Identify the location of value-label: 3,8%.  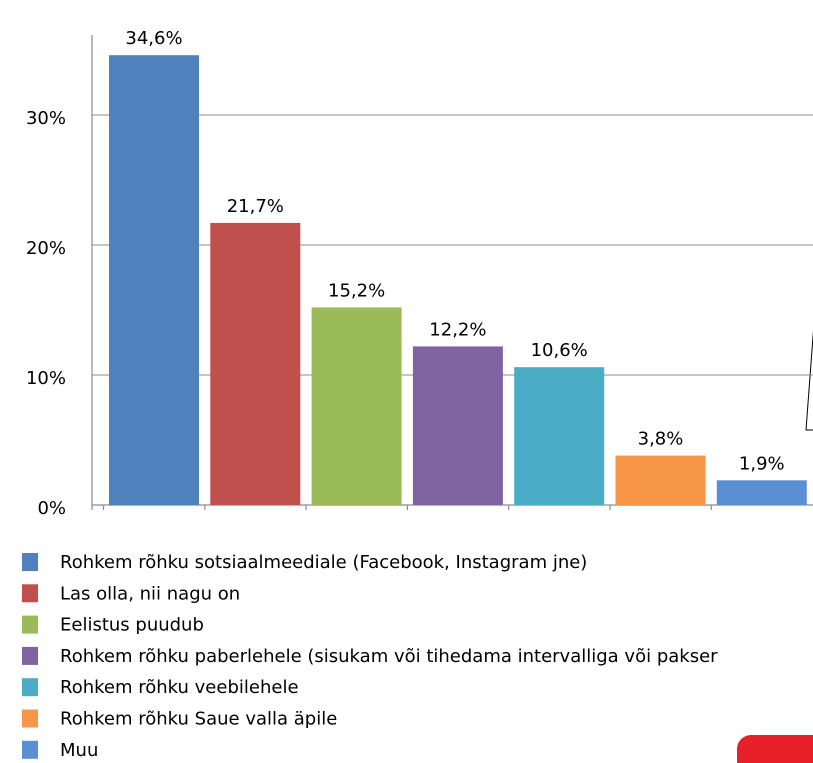
(661, 439).